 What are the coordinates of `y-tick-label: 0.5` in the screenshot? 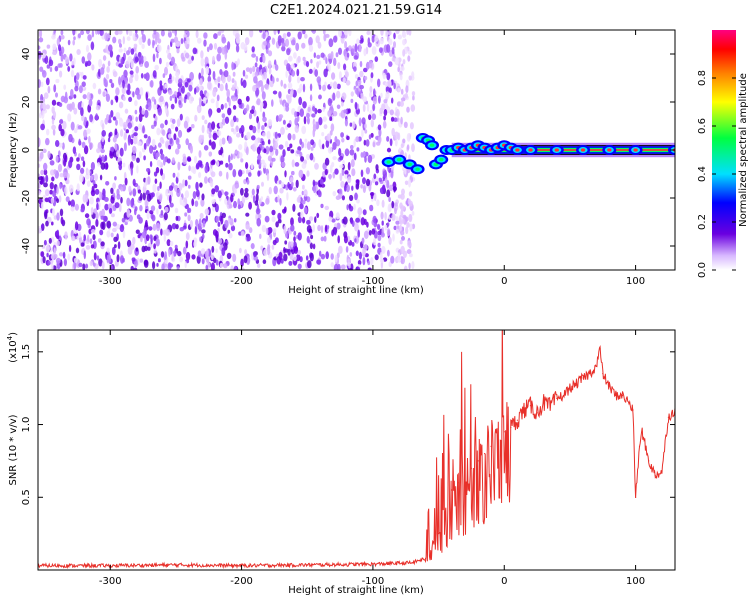 It's located at (26, 497).